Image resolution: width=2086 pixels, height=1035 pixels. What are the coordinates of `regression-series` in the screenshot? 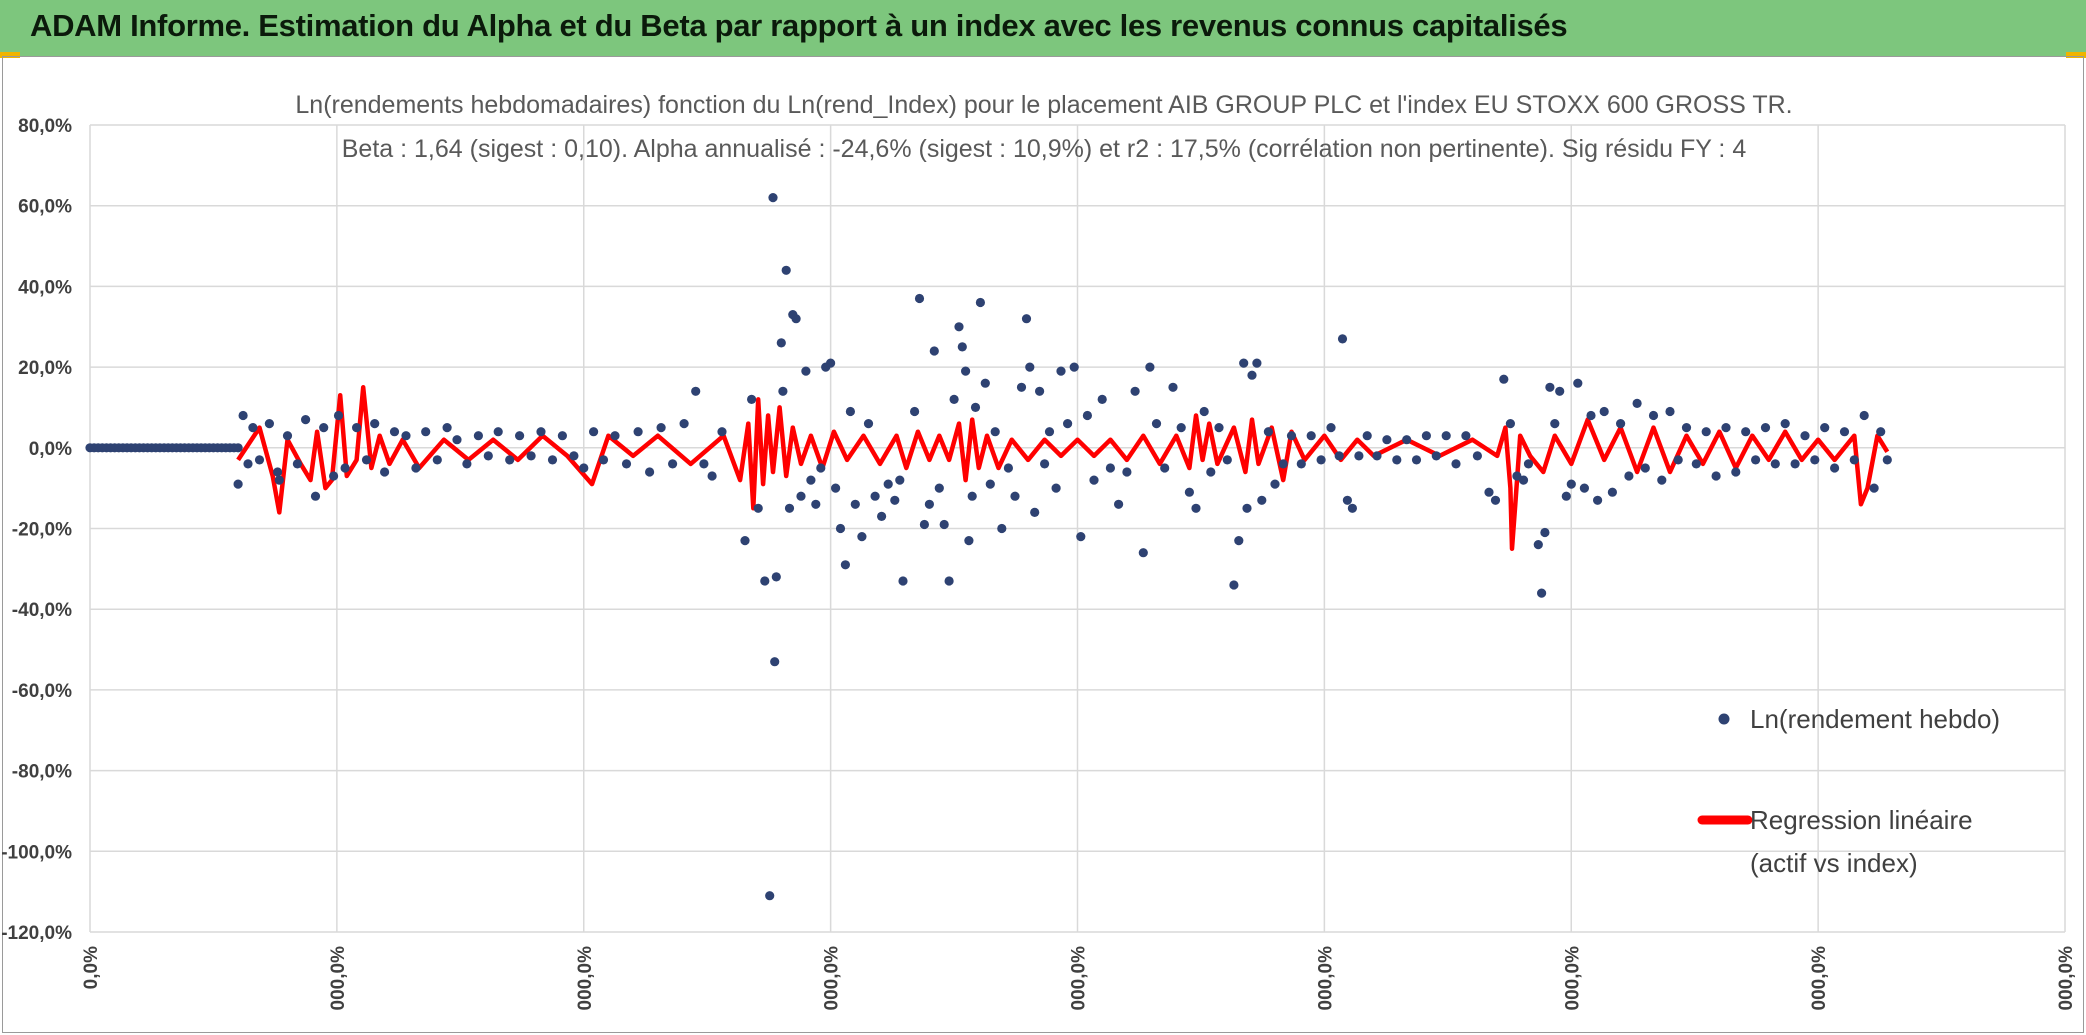 It's located at (1063, 468).